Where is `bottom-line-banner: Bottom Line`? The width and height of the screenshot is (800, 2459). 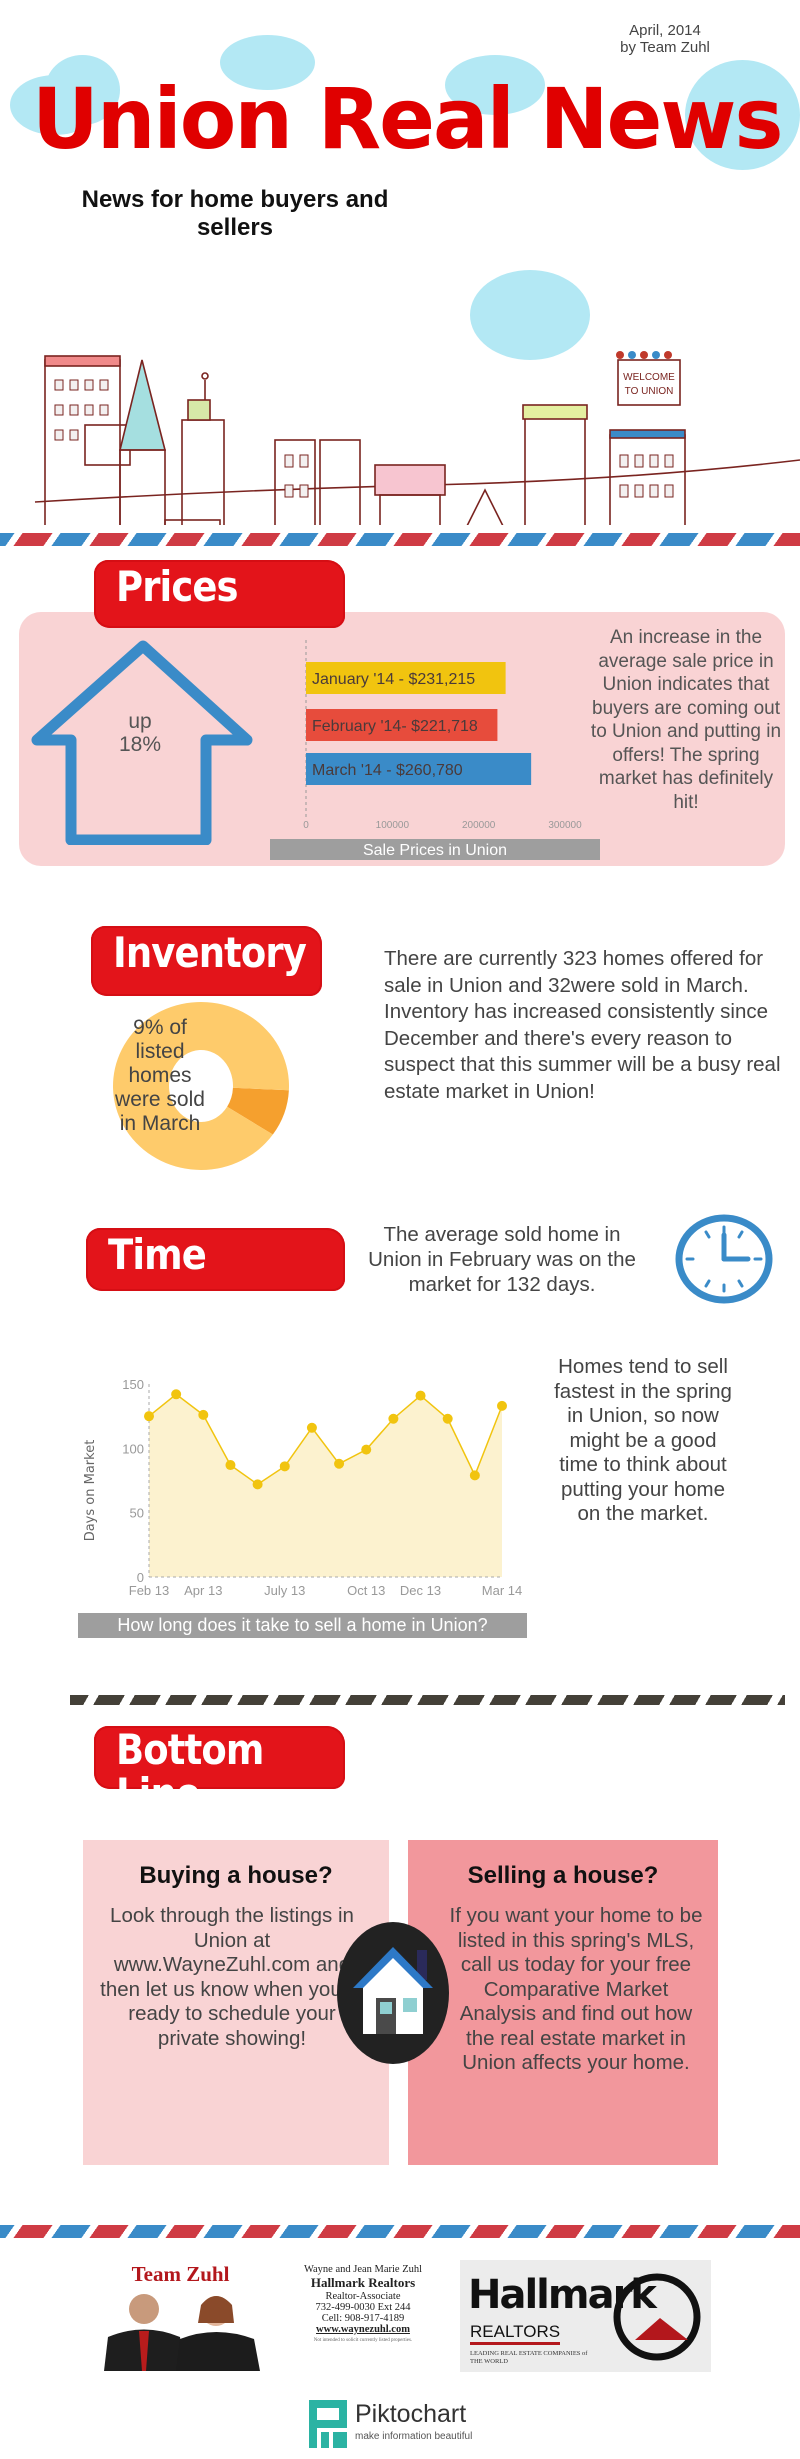
bottom-line-banner: Bottom Line is located at coordinates (219, 1757).